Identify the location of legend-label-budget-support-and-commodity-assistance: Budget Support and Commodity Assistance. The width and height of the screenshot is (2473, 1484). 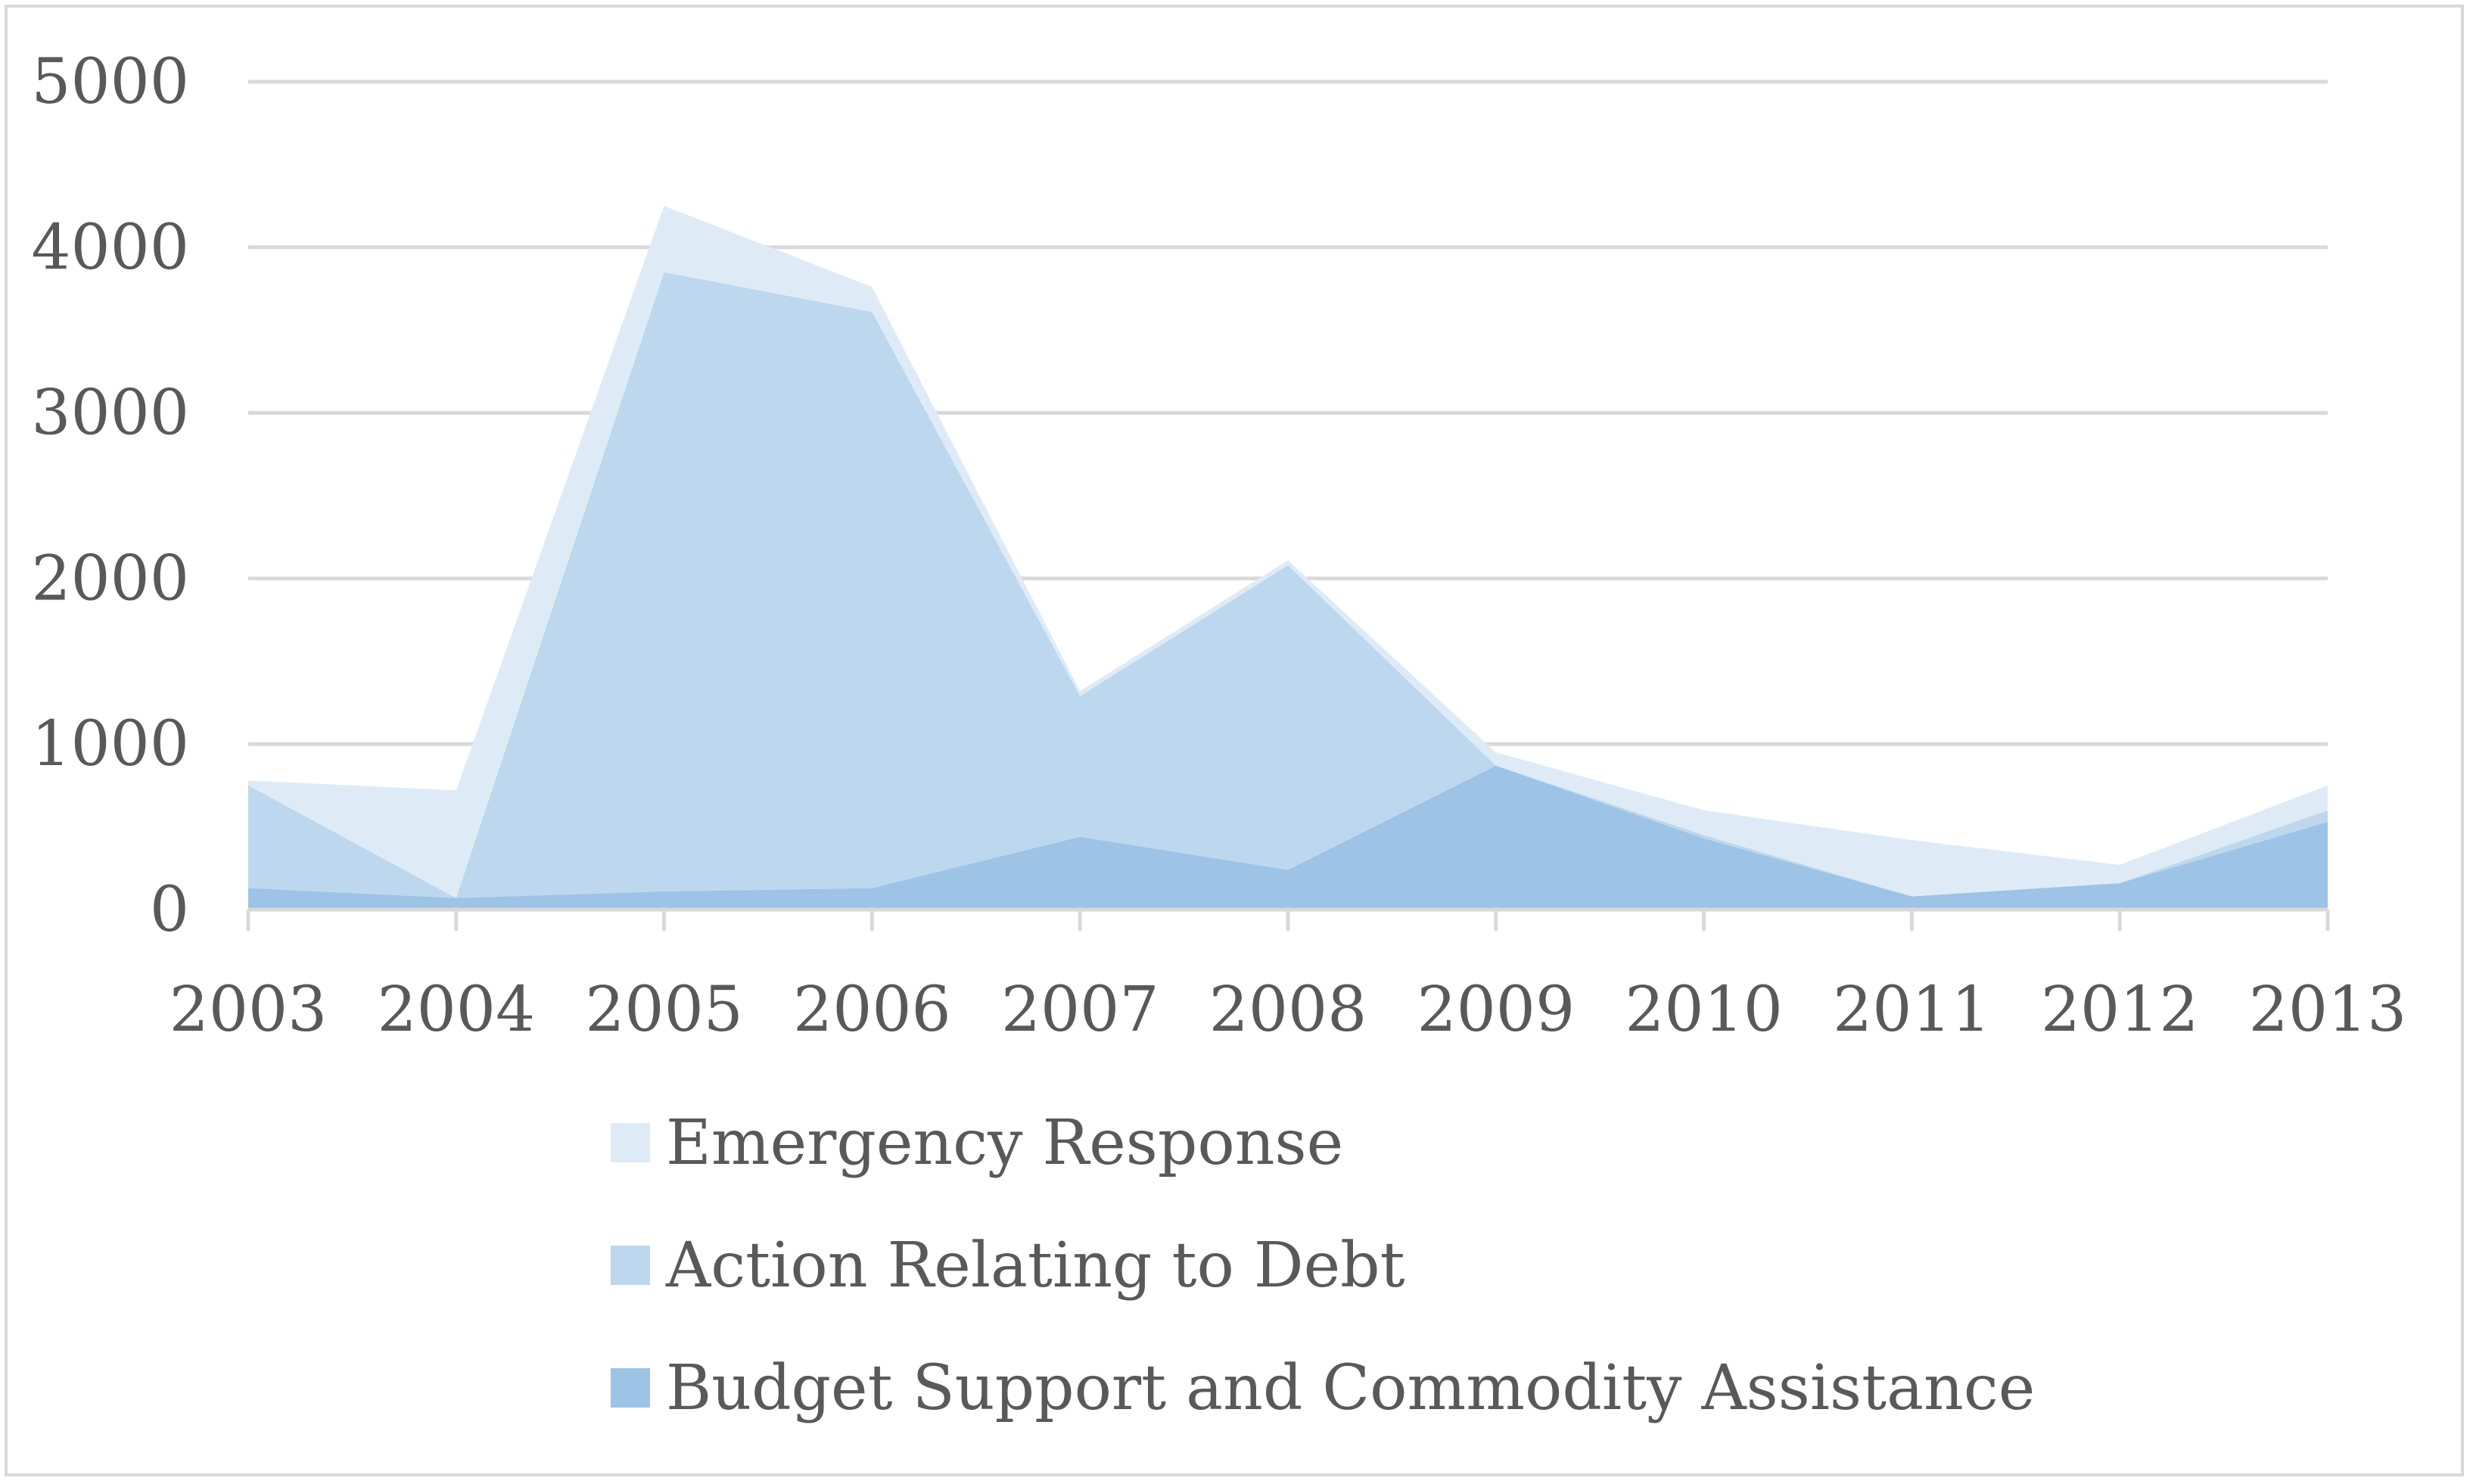
(1350, 1388).